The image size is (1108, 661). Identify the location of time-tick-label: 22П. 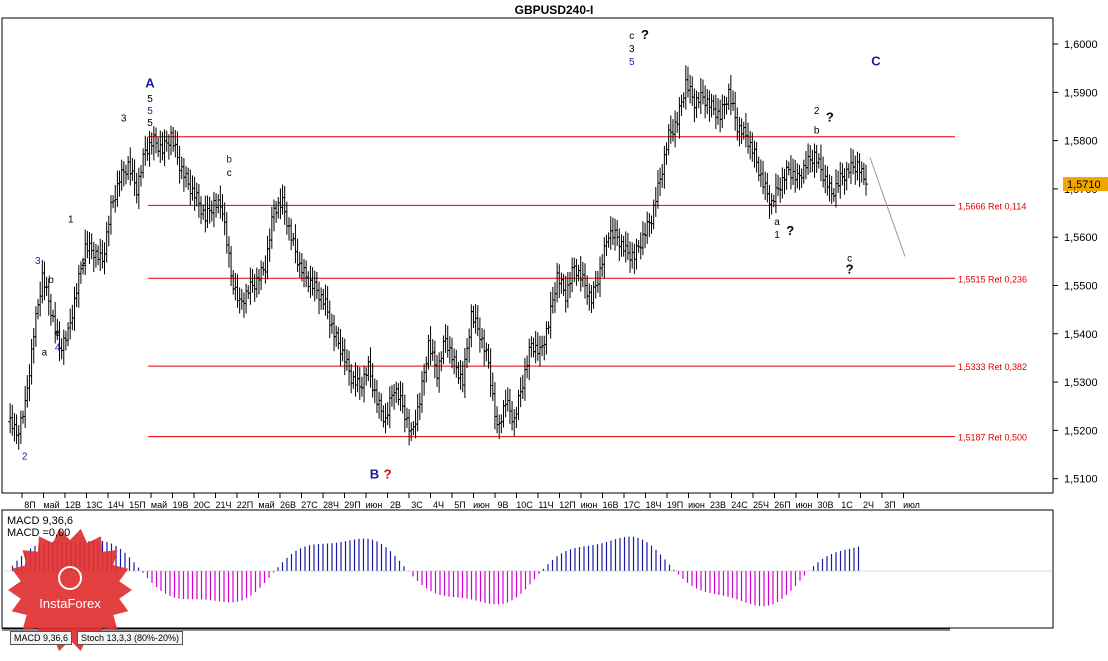
(245, 505).